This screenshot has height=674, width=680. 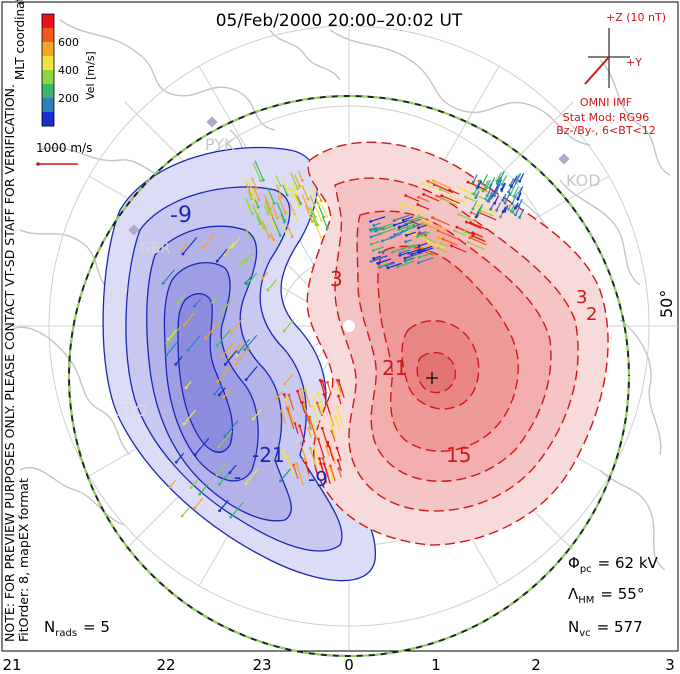 What do you see at coordinates (597, 70) in the screenshot?
I see `imf-vector` at bounding box center [597, 70].